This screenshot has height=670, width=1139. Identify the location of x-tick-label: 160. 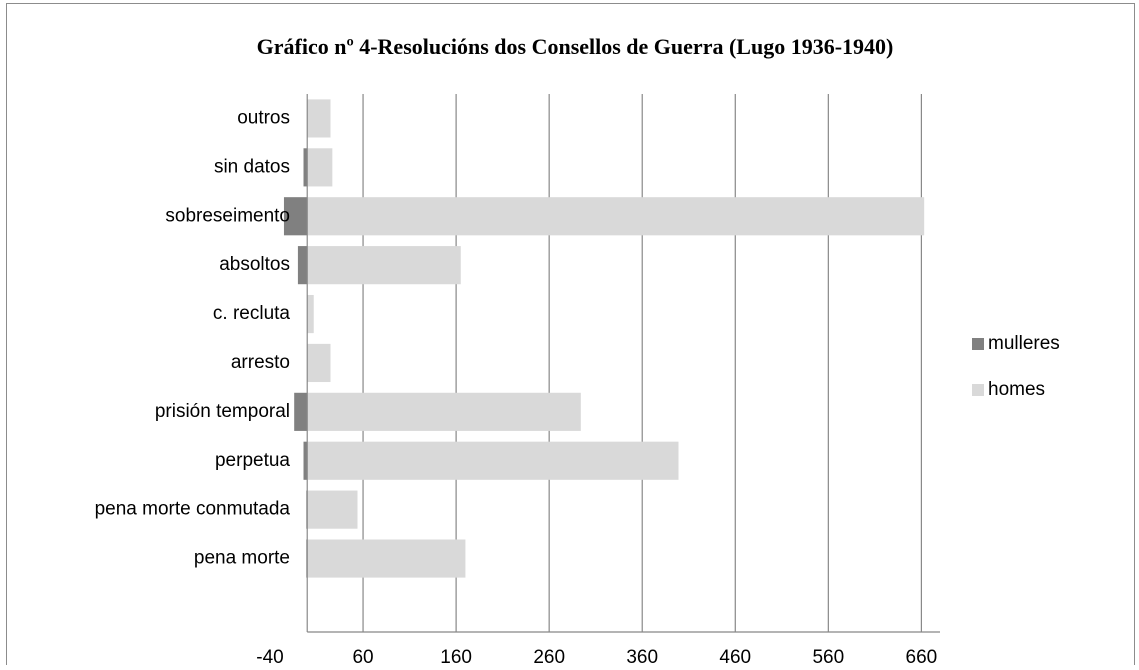
(456, 656).